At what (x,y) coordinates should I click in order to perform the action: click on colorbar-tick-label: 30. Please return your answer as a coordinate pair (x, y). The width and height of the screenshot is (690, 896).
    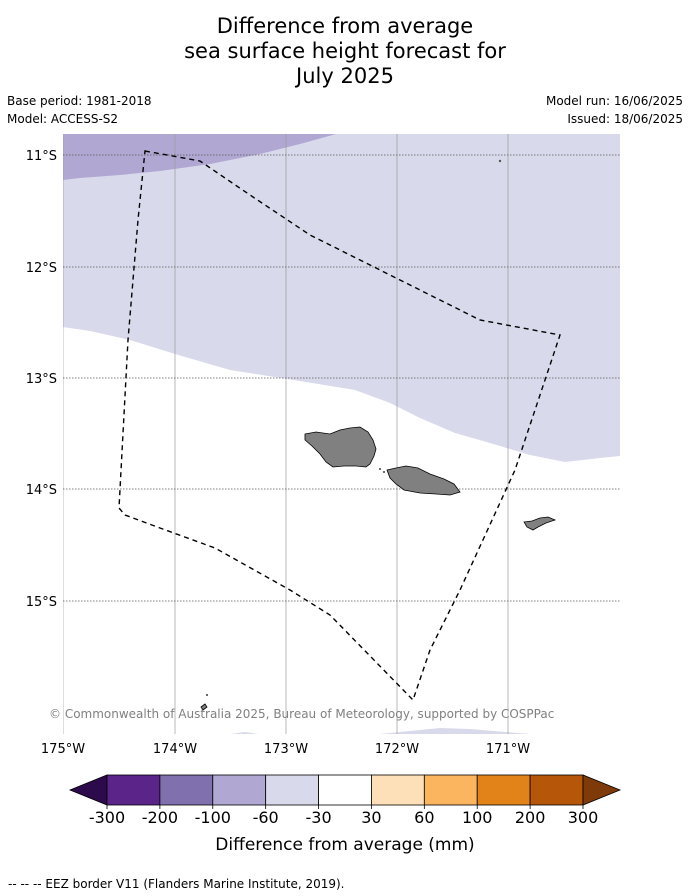
    Looking at the image, I should click on (371, 817).